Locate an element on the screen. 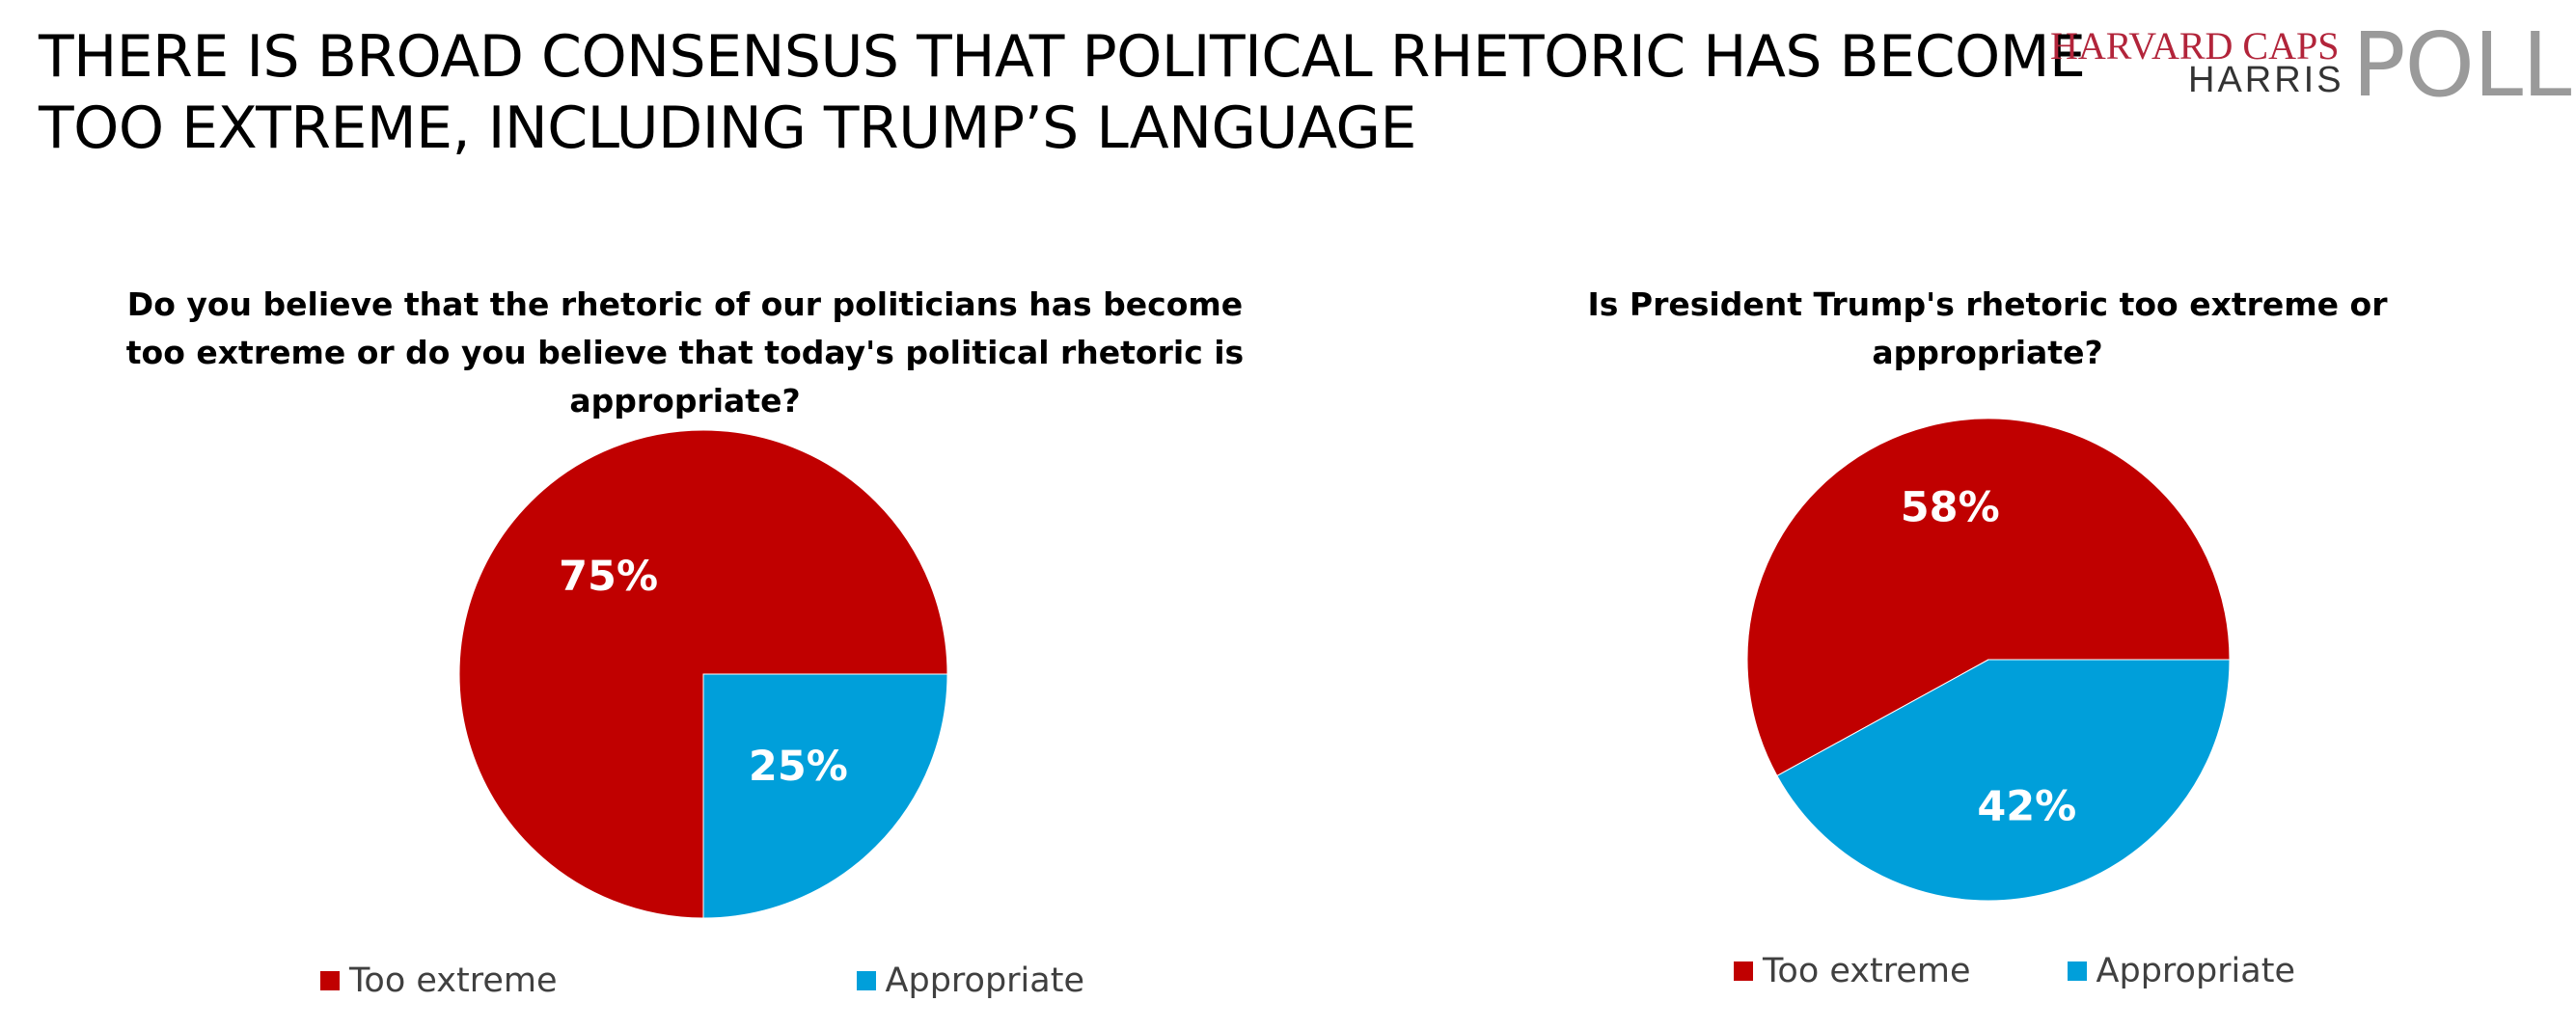  logo-text-harvard-caps: HARVARD CAPS is located at coordinates (2195, 46).